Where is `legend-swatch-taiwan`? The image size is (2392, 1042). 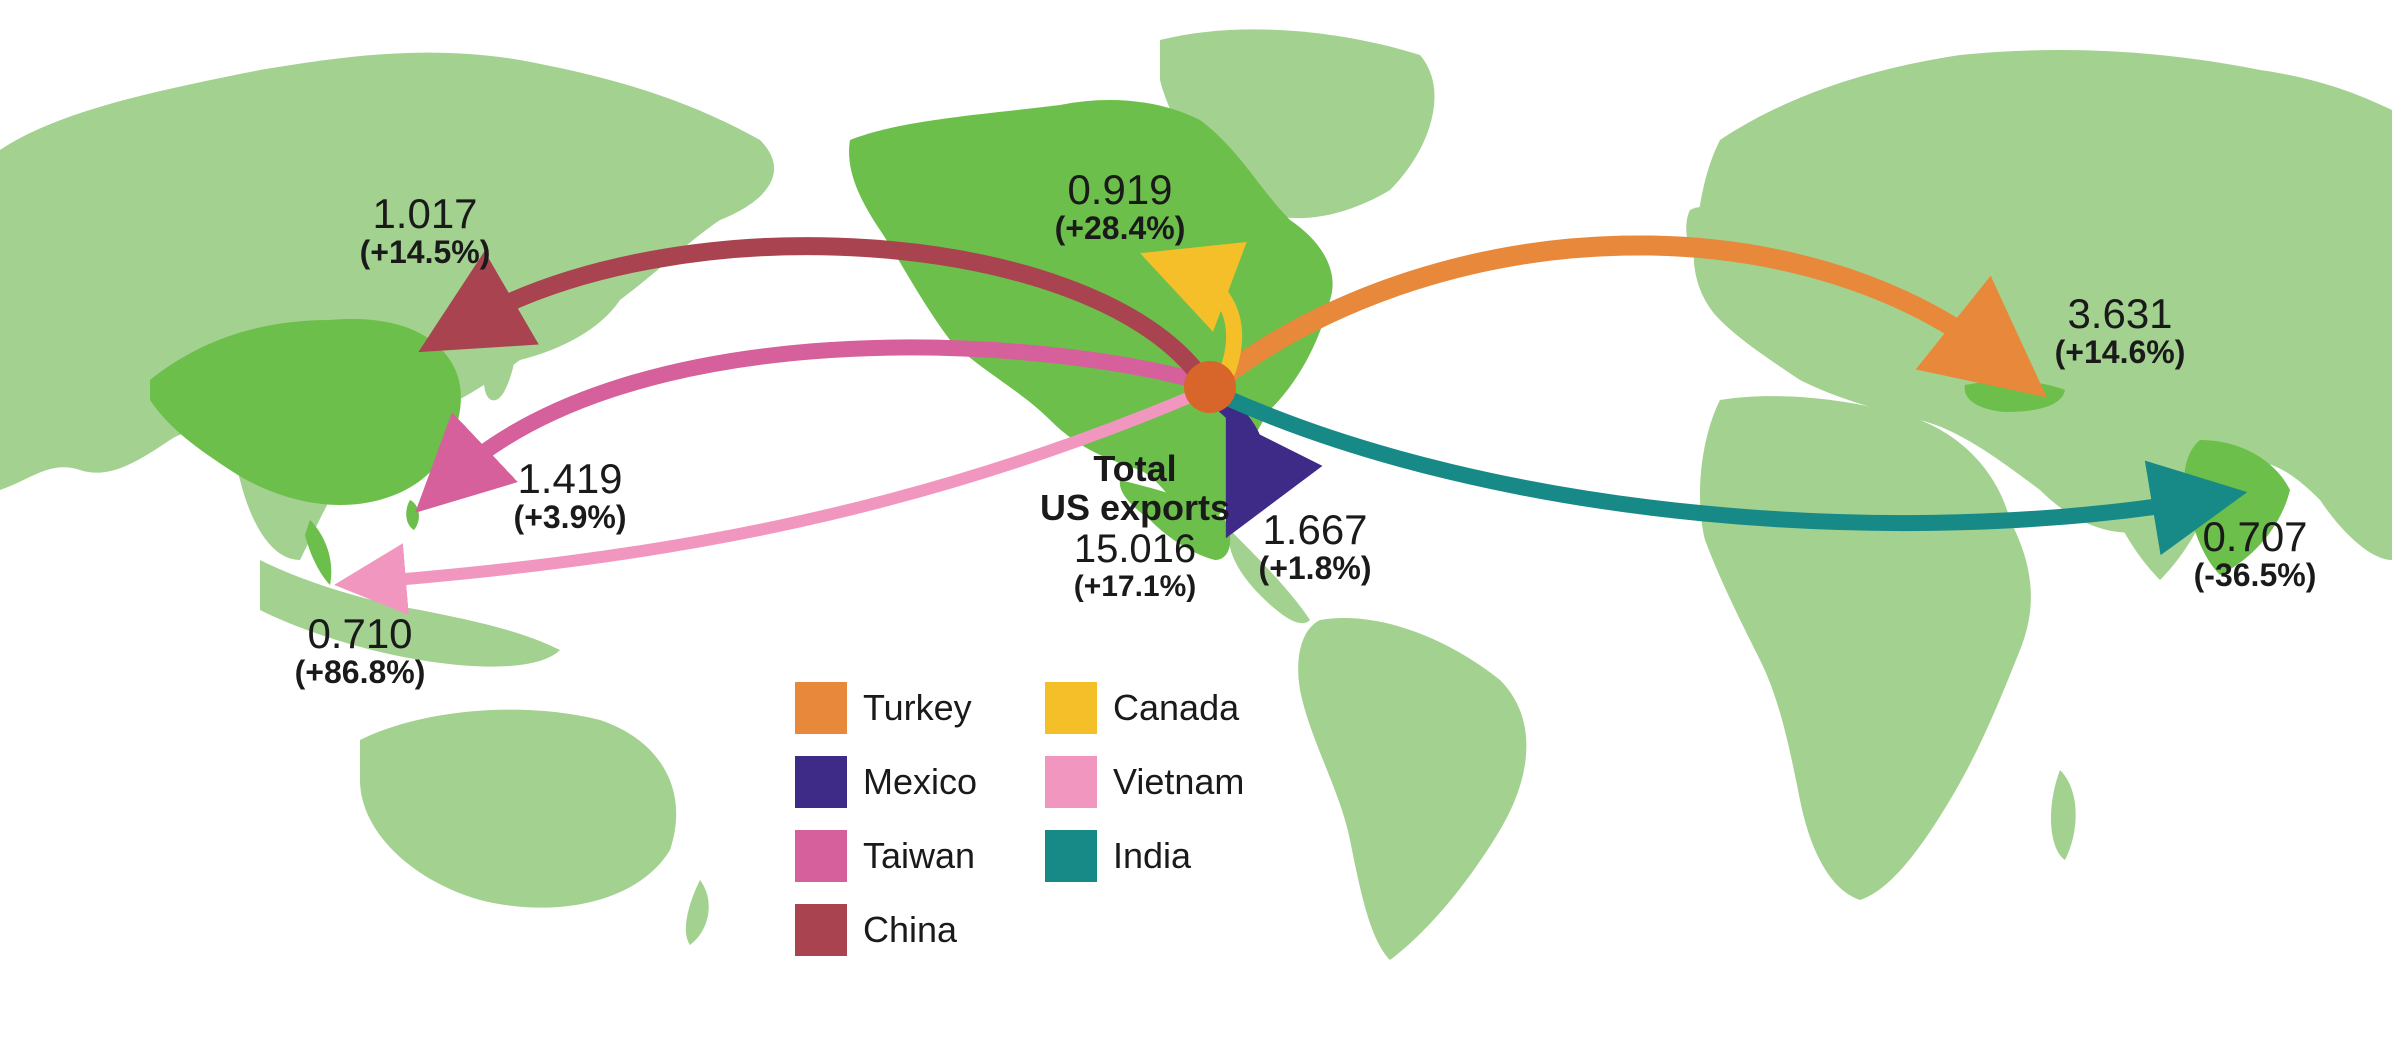 legend-swatch-taiwan is located at coordinates (821, 856).